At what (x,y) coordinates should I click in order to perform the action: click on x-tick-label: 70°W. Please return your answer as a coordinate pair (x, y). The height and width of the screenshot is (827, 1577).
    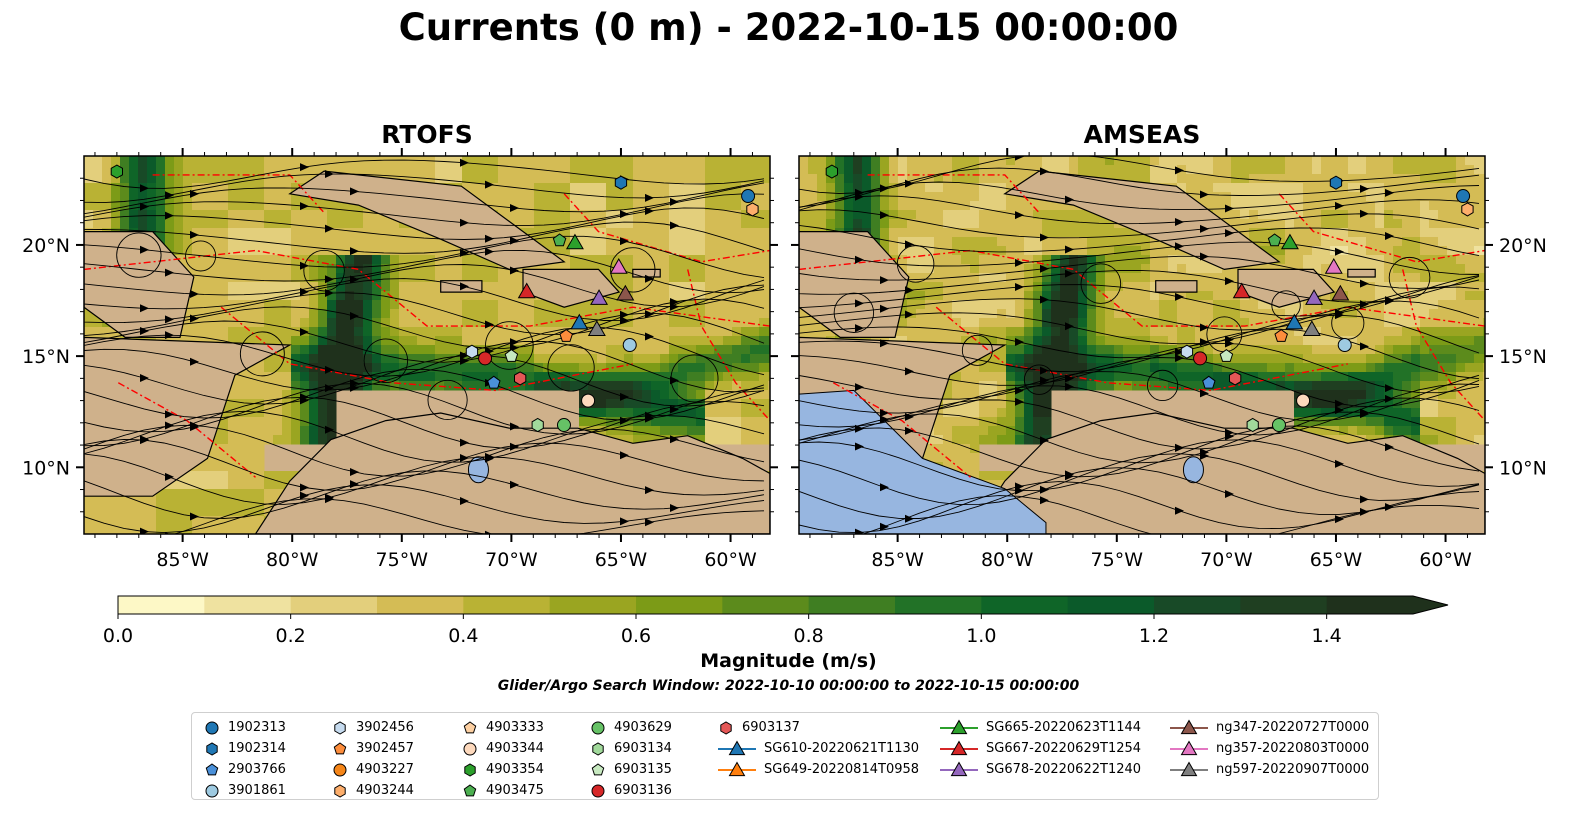
    Looking at the image, I should click on (1226, 560).